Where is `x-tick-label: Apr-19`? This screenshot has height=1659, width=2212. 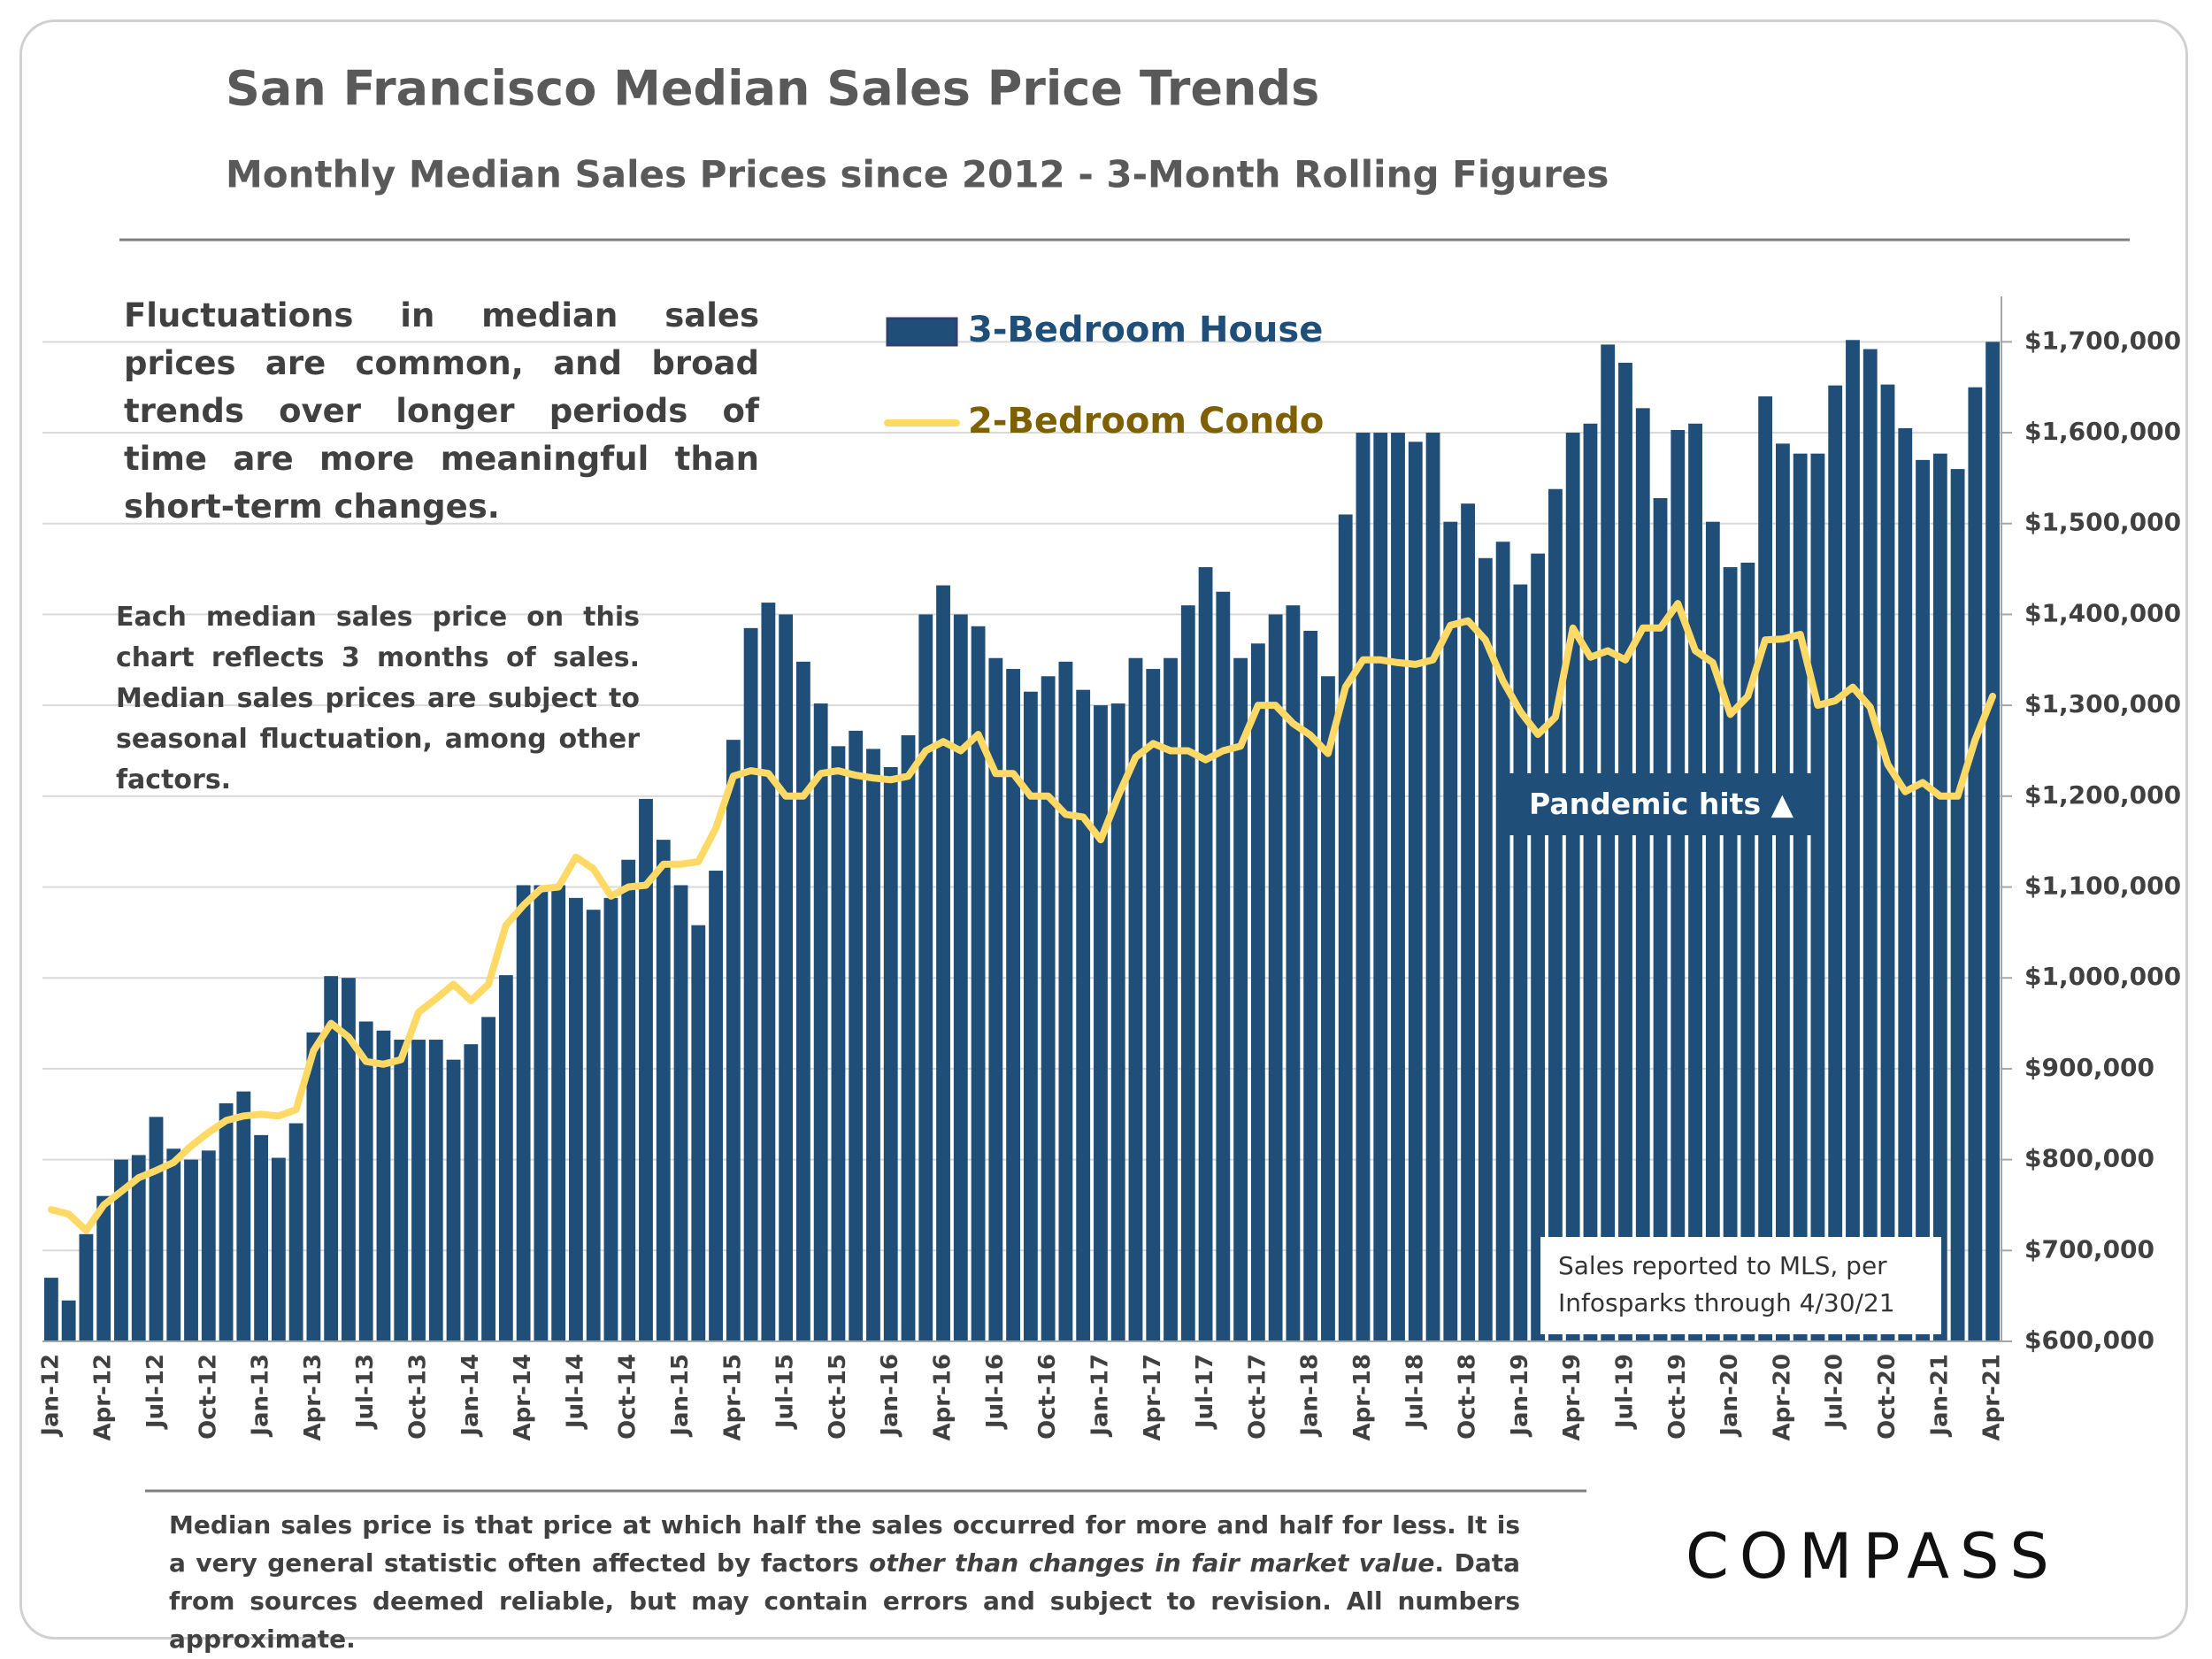 x-tick-label: Apr-19 is located at coordinates (1573, 1398).